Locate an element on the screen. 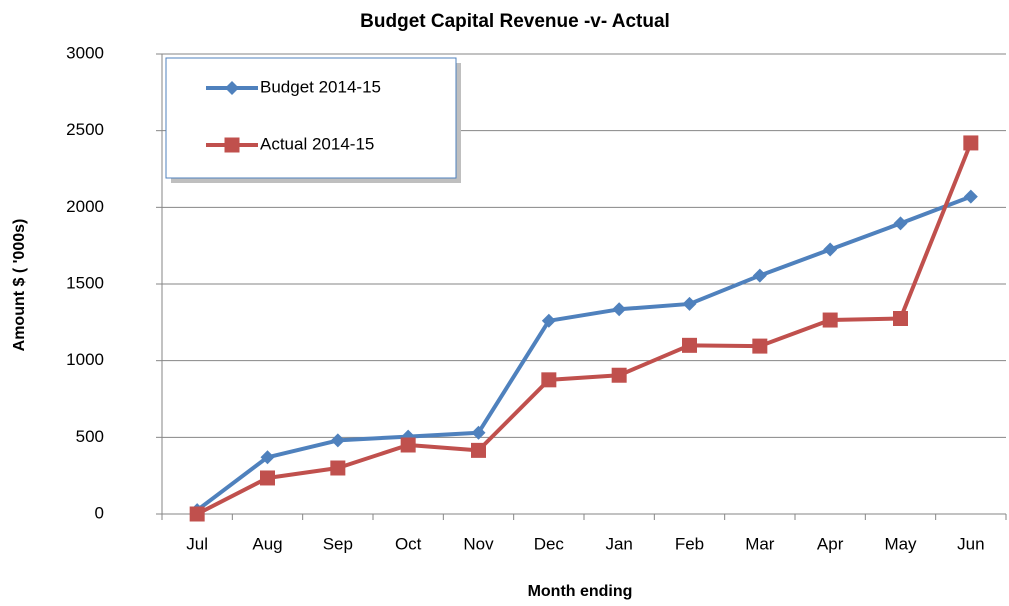 This screenshot has height=606, width=1009. x-tick-label: May is located at coordinates (900, 543).